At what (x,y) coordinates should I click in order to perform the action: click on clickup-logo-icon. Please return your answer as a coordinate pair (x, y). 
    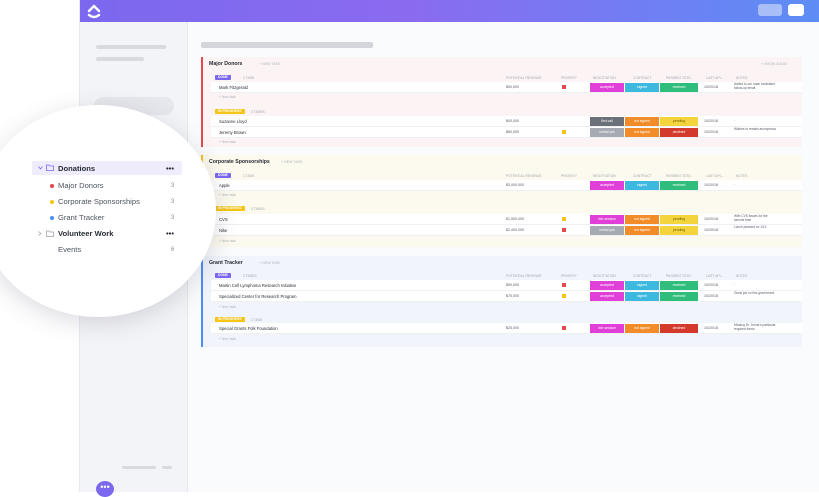
    Looking at the image, I should click on (94, 11).